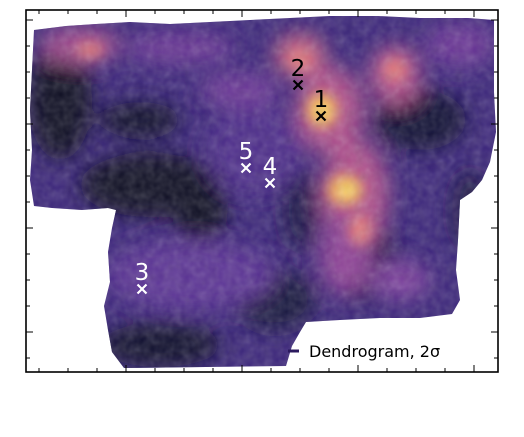 This screenshot has width=524, height=437. I want to click on marker-label: 3, so click(142, 273).